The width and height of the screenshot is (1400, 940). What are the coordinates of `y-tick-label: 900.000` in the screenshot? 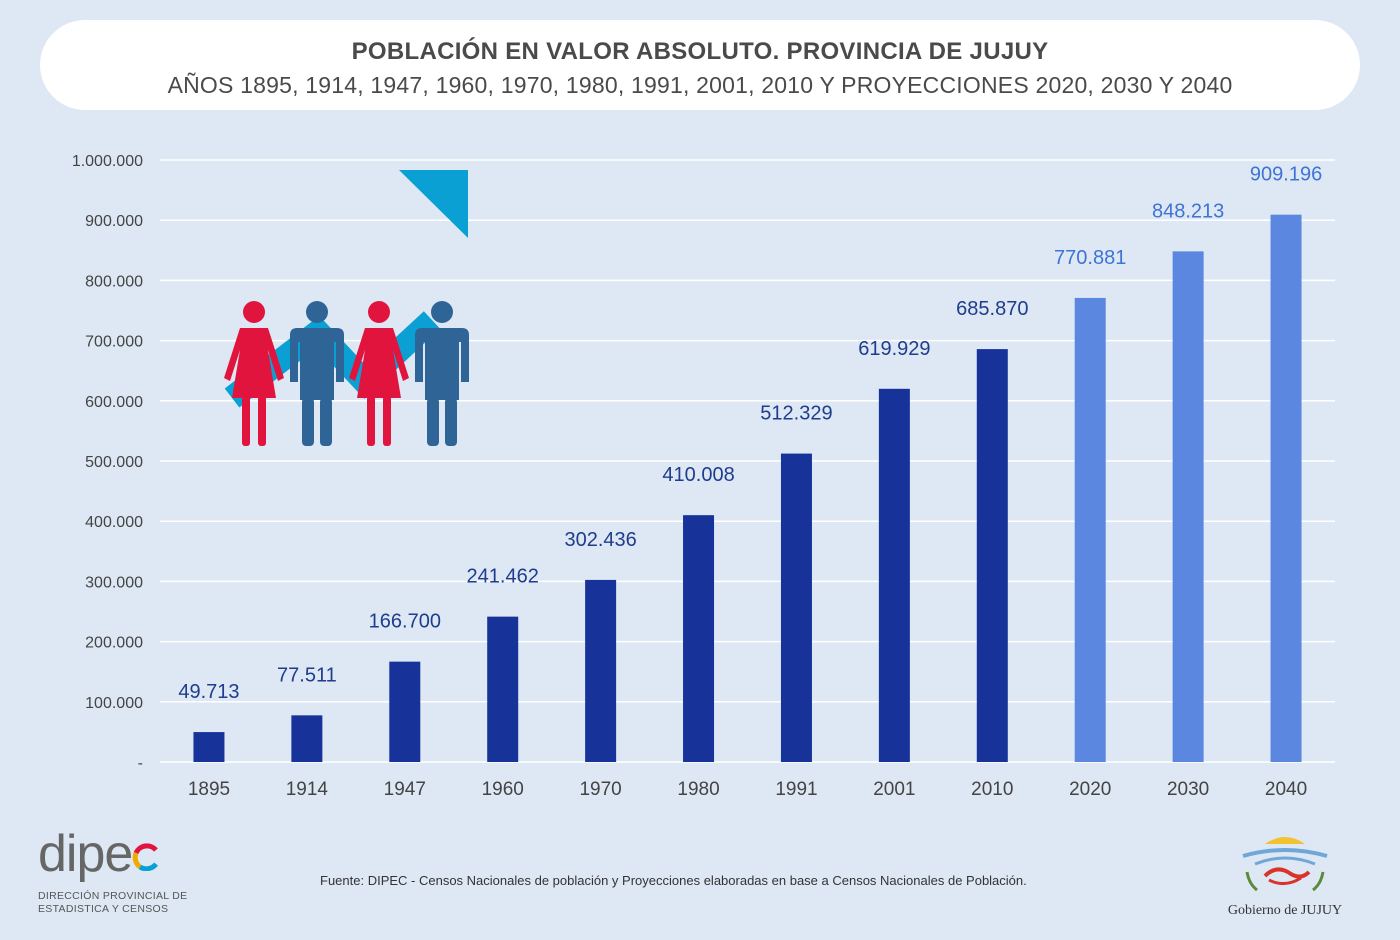 It's located at (114, 221).